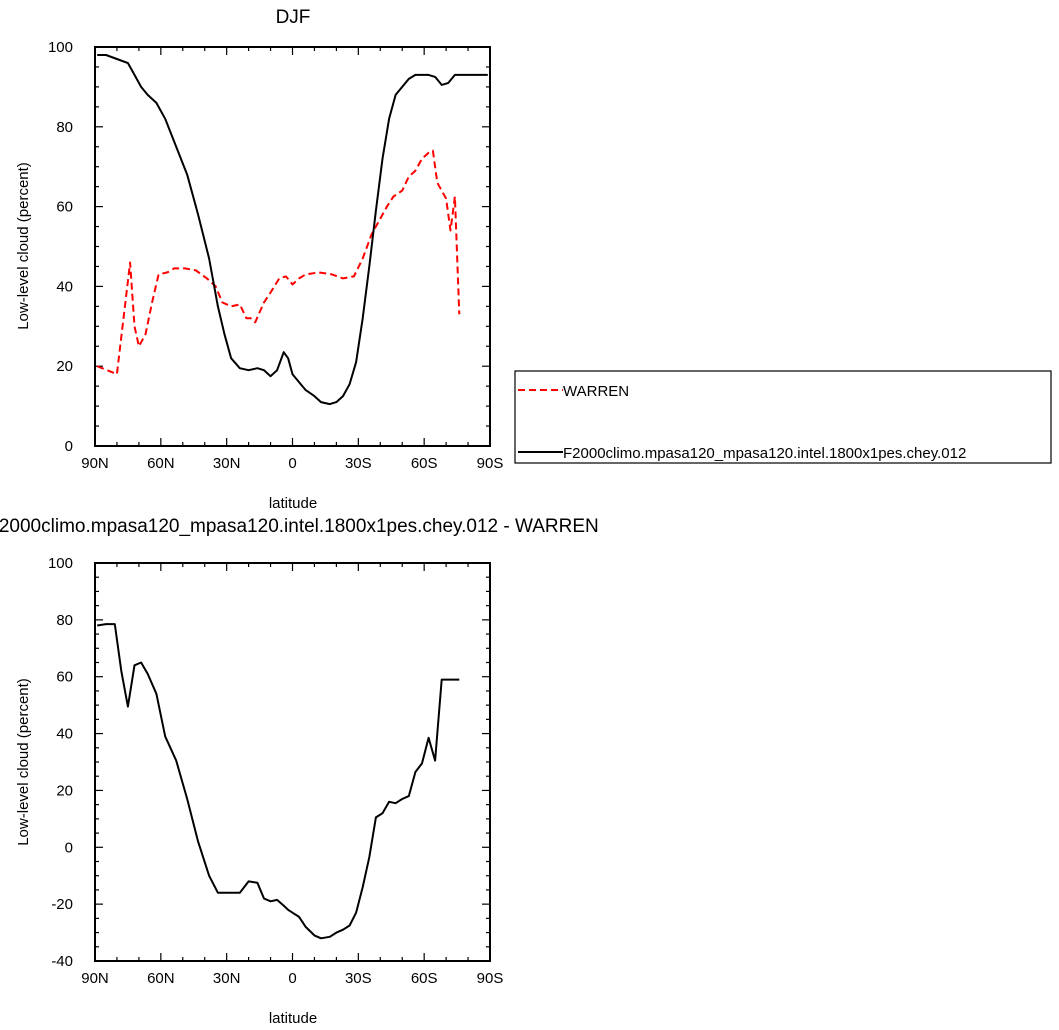  Describe the element at coordinates (64, 734) in the screenshot. I see `panel1-y-tick-label: 40` at that location.